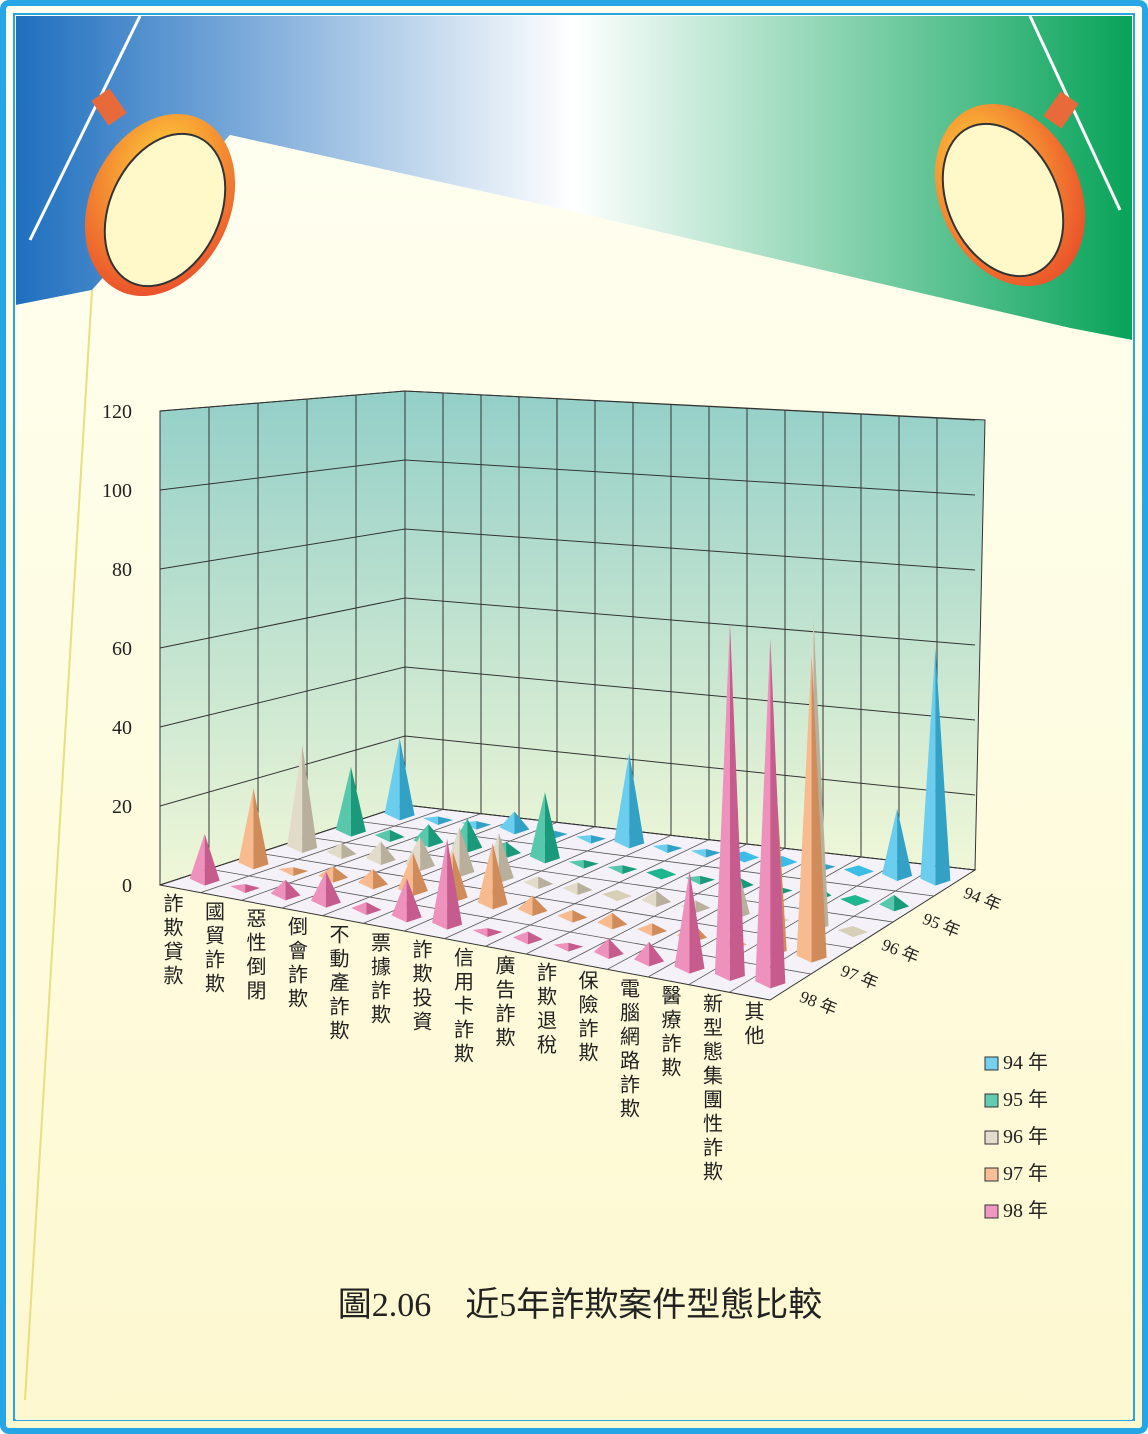  Describe the element at coordinates (1010, 189) in the screenshot. I see `lamp-right` at that location.